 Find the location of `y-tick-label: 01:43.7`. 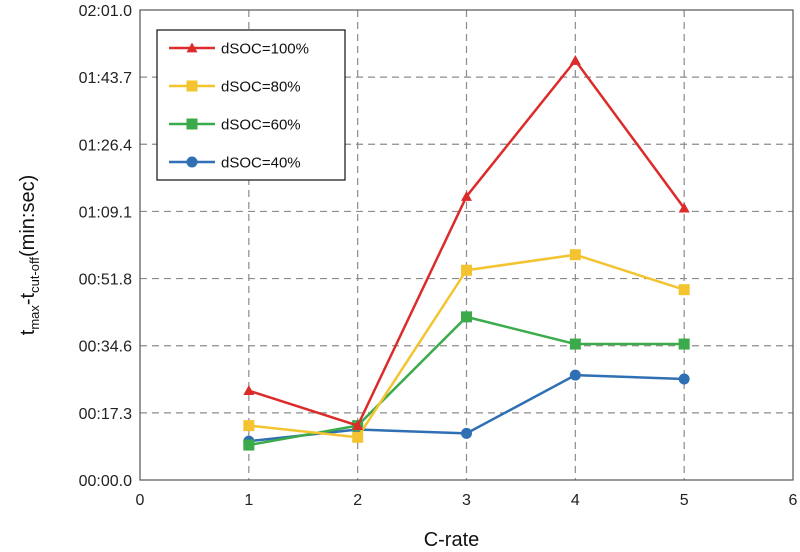

y-tick-label: 01:43.7 is located at coordinates (105, 78).